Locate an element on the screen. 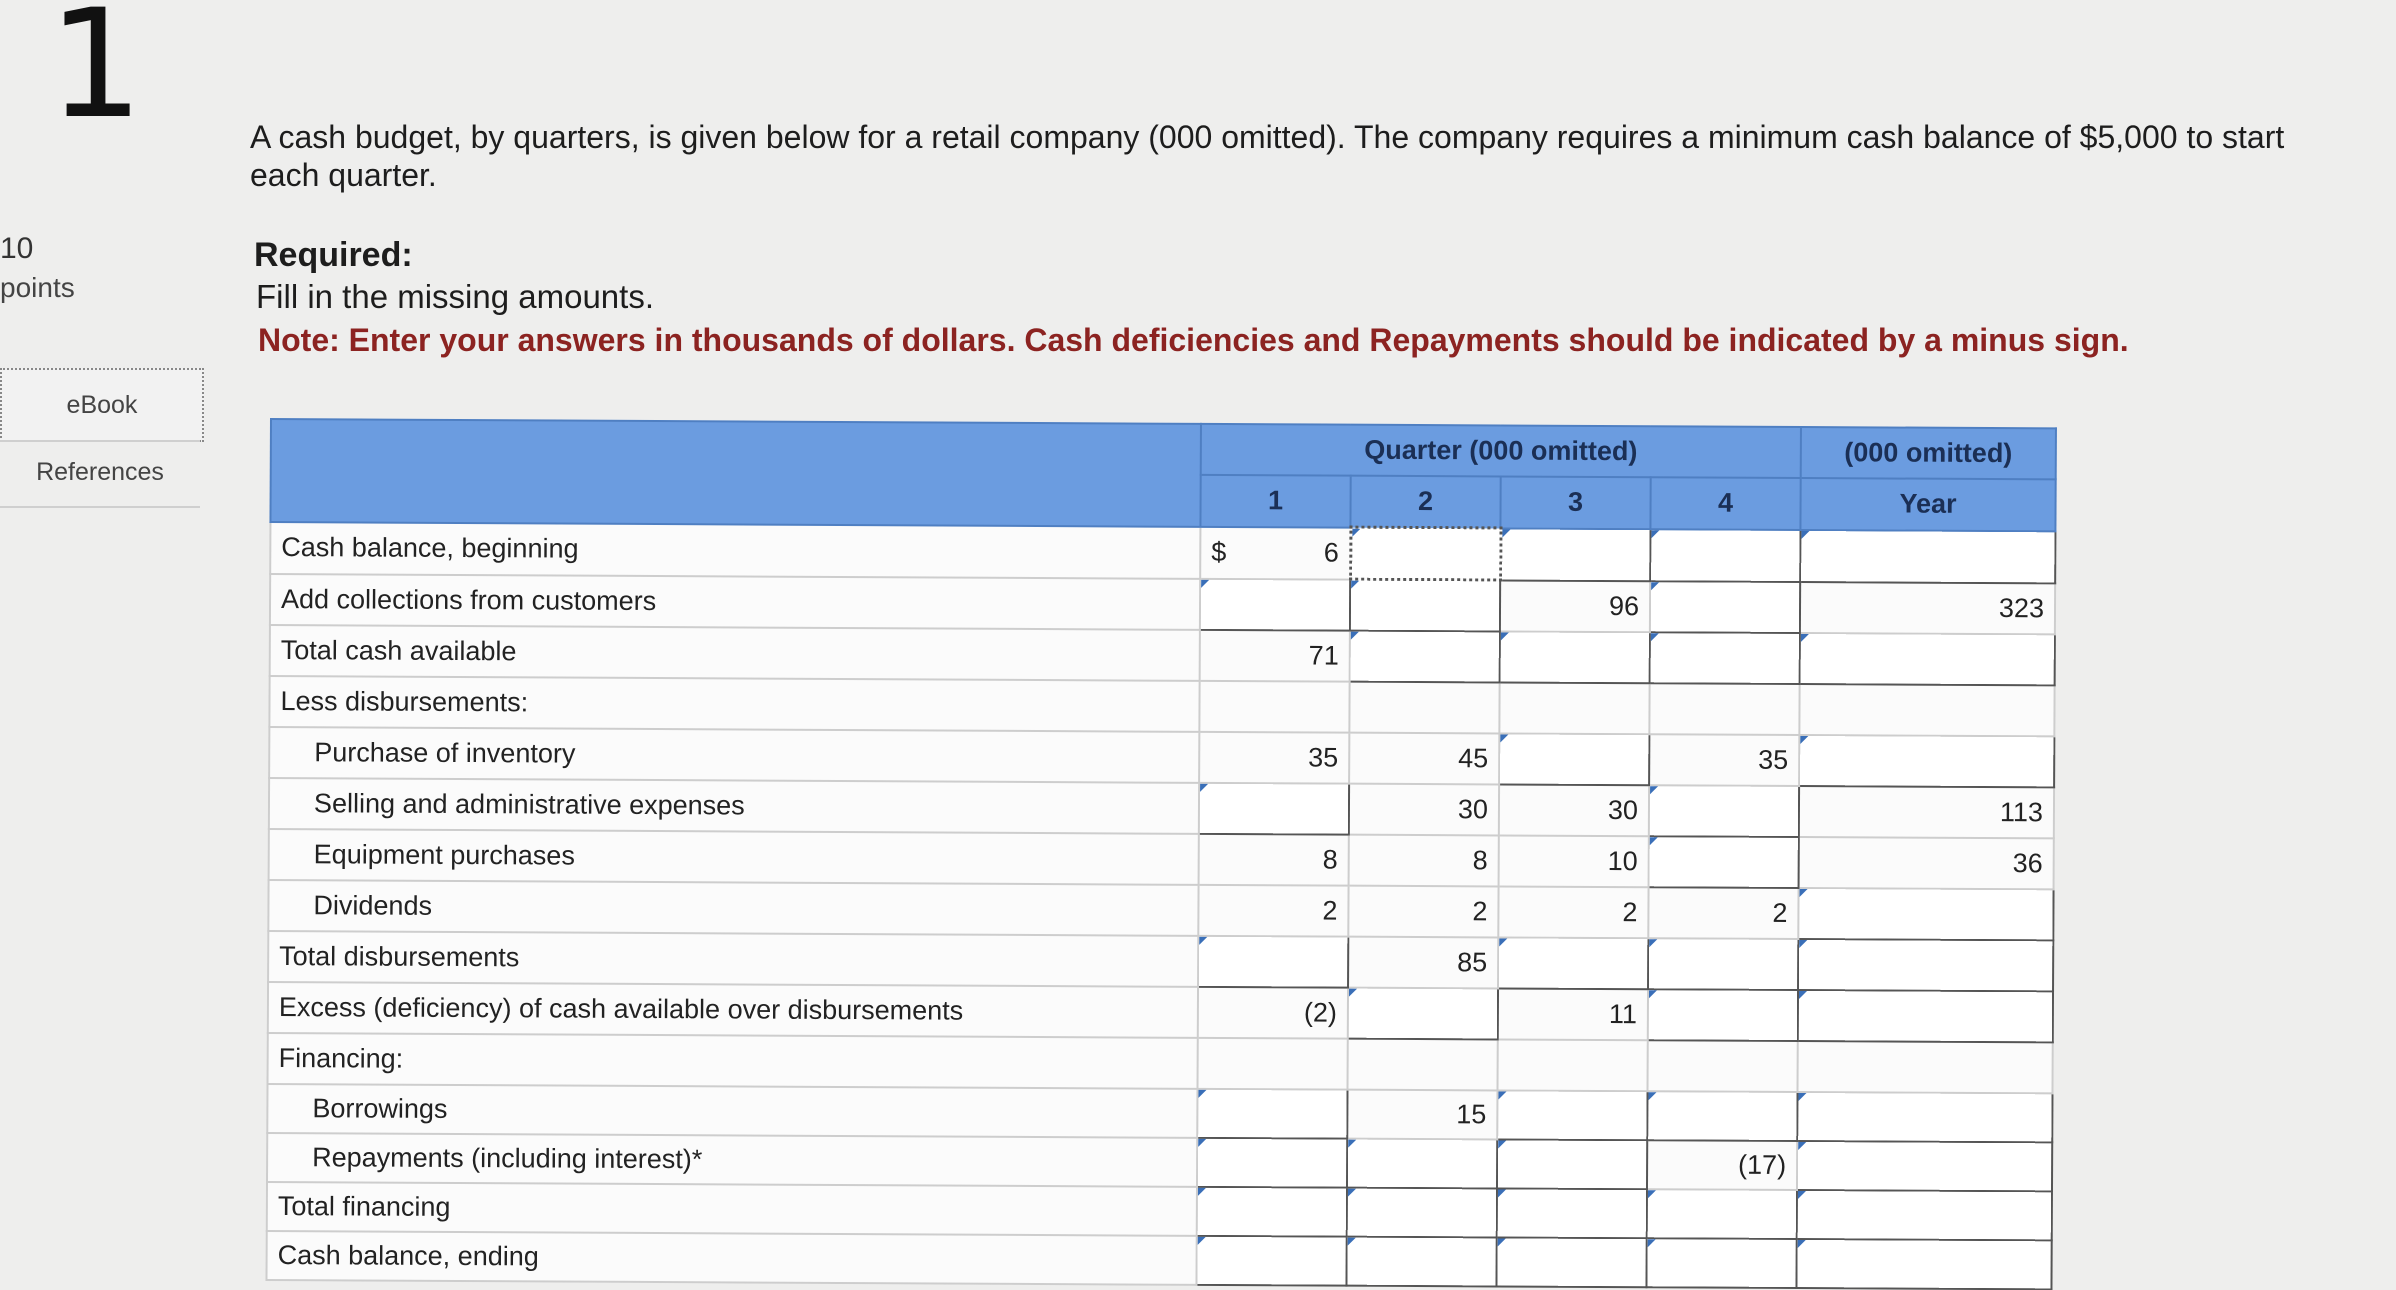  given-value: $6 is located at coordinates (1275, 553).